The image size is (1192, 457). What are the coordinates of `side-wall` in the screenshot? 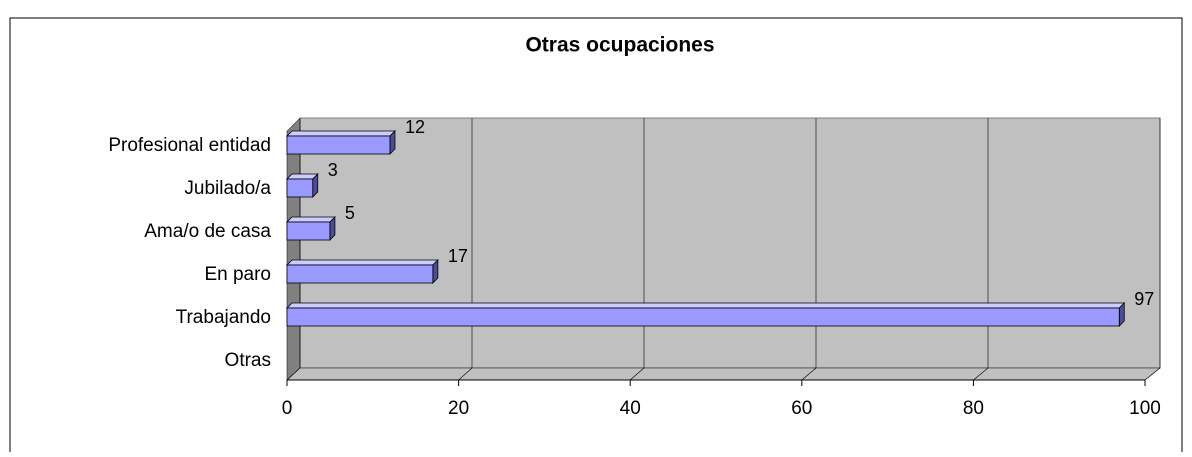 It's located at (293, 249).